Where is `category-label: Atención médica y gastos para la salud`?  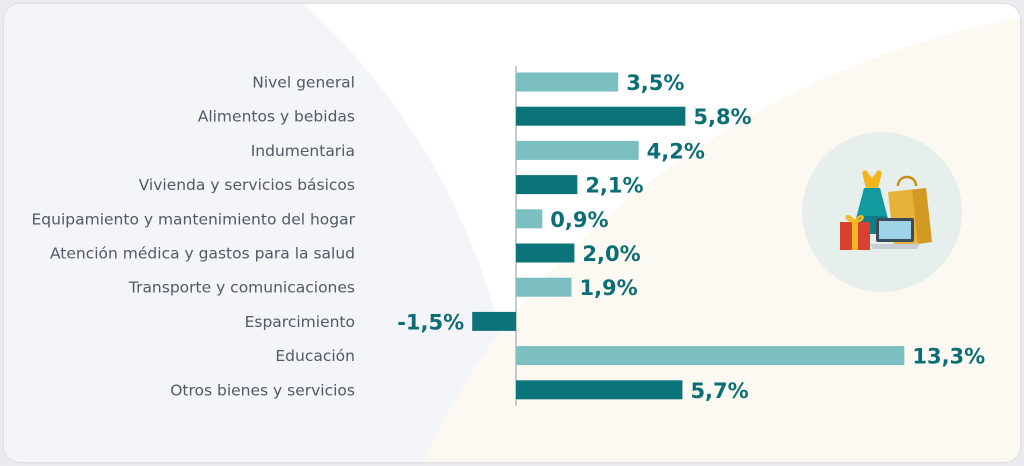 category-label: Atención médica y gastos para la salud is located at coordinates (202, 254).